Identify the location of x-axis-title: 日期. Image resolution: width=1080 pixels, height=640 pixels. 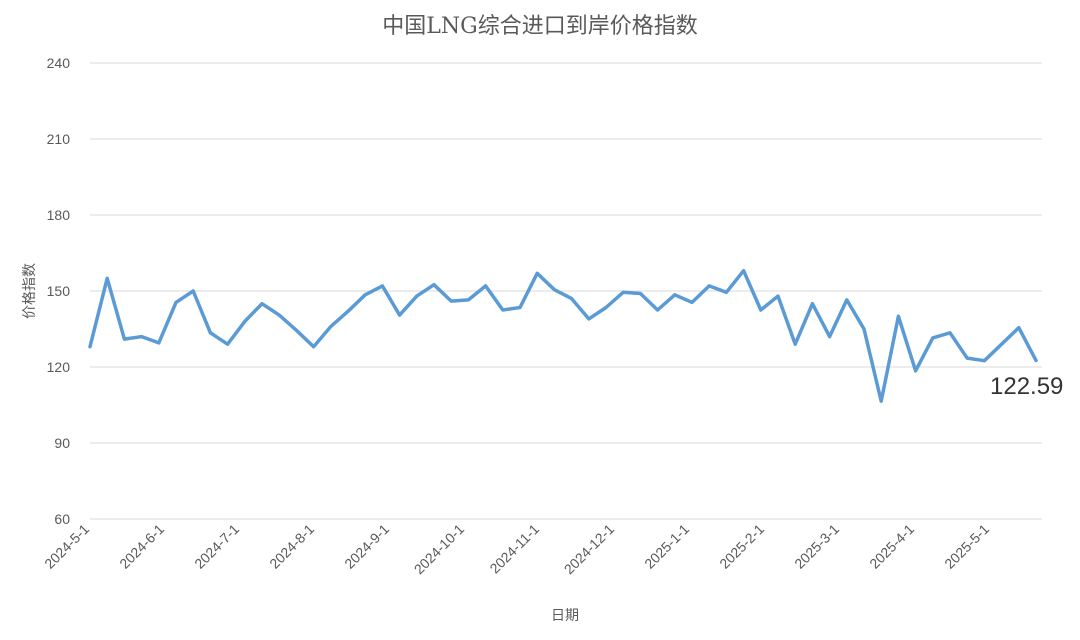
(565, 616).